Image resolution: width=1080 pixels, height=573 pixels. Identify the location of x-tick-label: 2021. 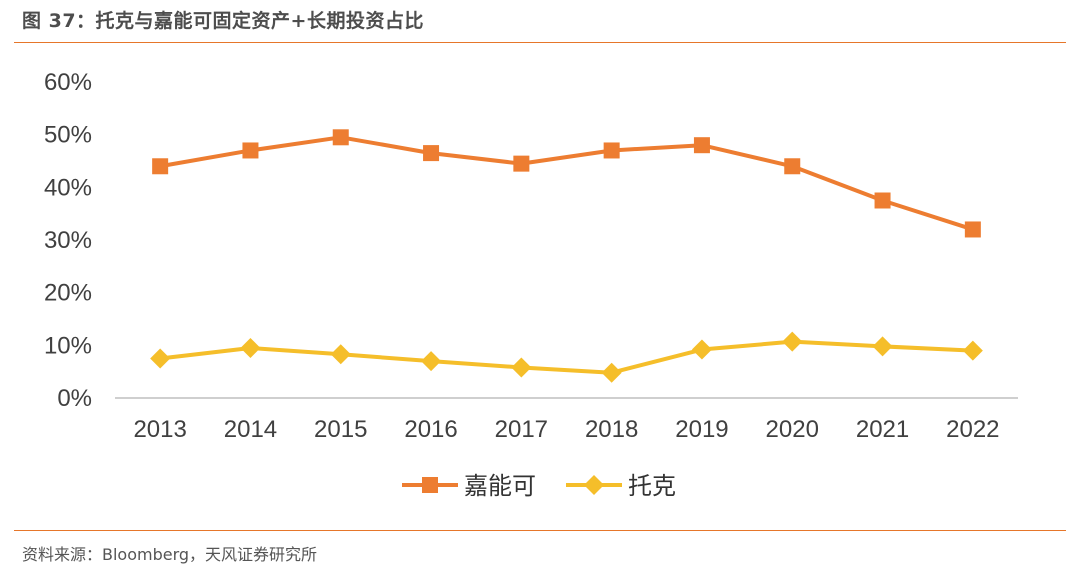
(882, 429).